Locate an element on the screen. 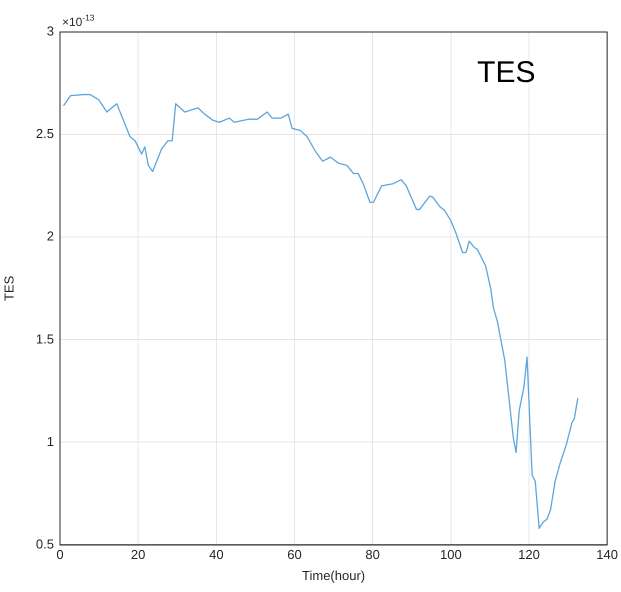  x-tick-label: 80 is located at coordinates (372, 554).